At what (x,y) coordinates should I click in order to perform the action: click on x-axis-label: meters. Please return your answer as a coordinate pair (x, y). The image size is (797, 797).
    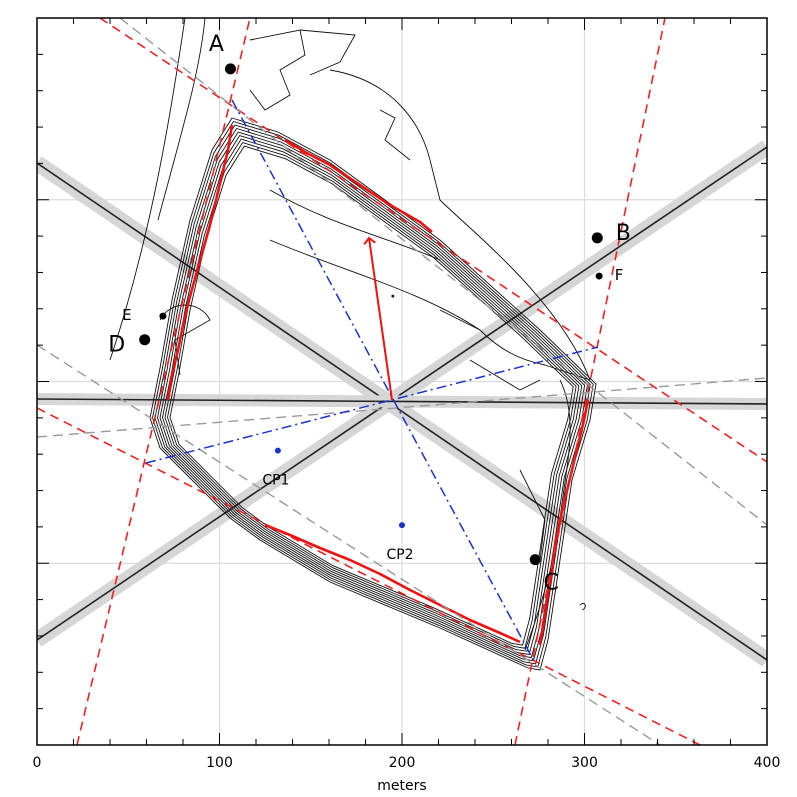
    Looking at the image, I should click on (401, 786).